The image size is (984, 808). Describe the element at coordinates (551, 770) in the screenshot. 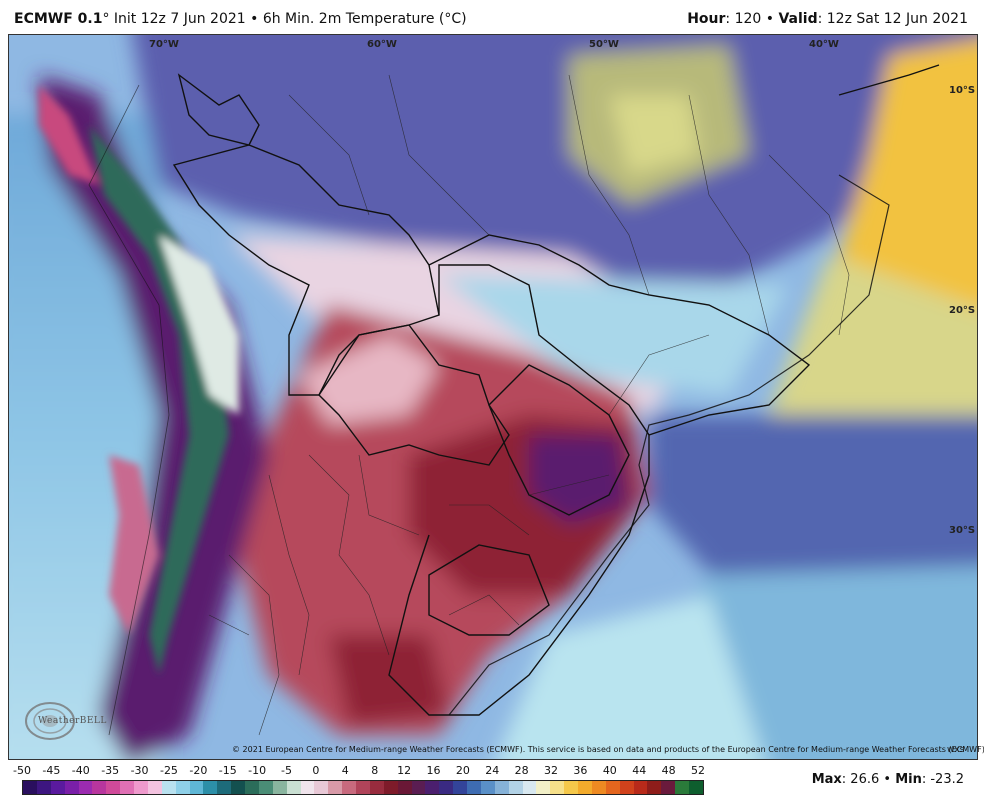

I see `colorbar-tick-label: 32` at that location.